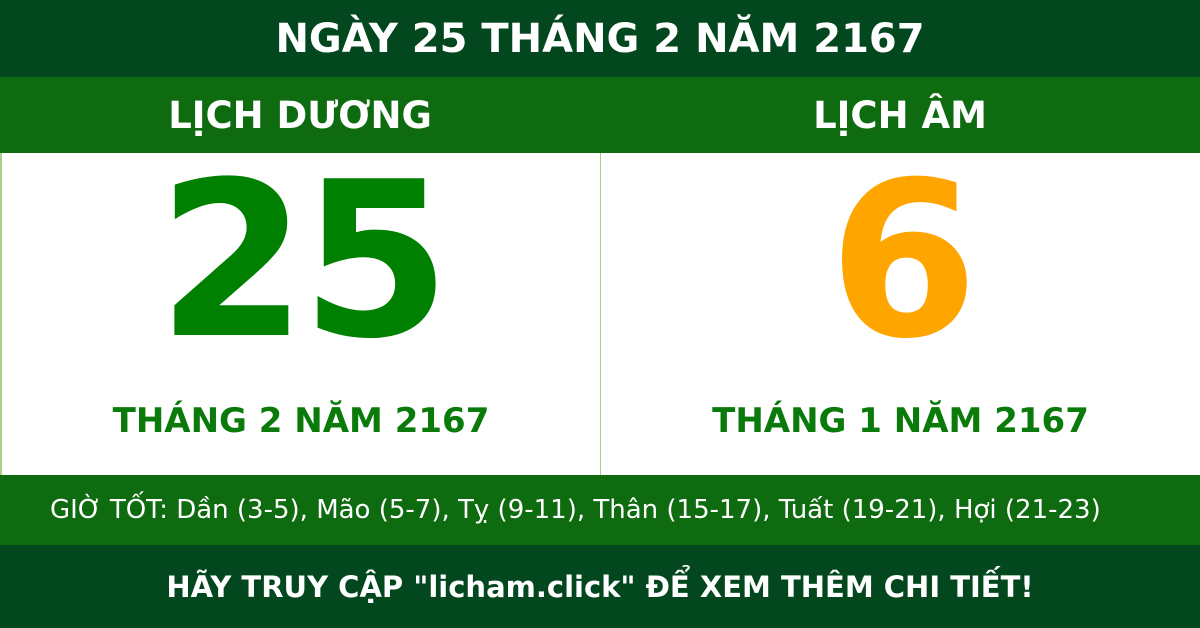  Describe the element at coordinates (300, 115) in the screenshot. I see `solar-label: LỊCH DƯƠNG` at that location.